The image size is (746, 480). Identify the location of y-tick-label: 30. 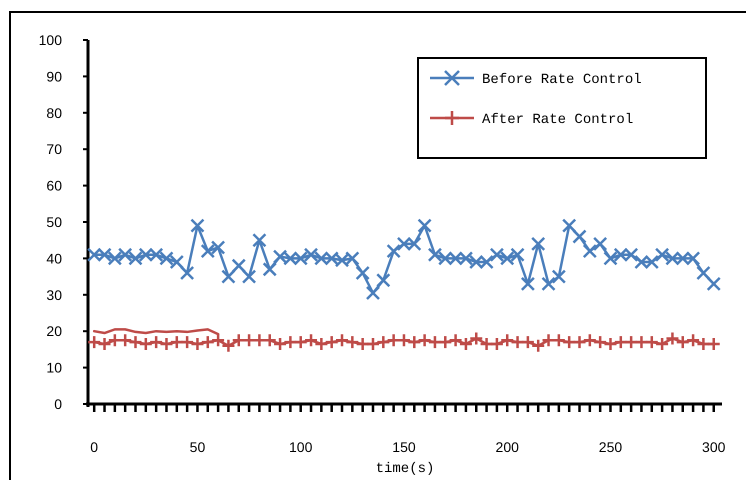
(54, 294).